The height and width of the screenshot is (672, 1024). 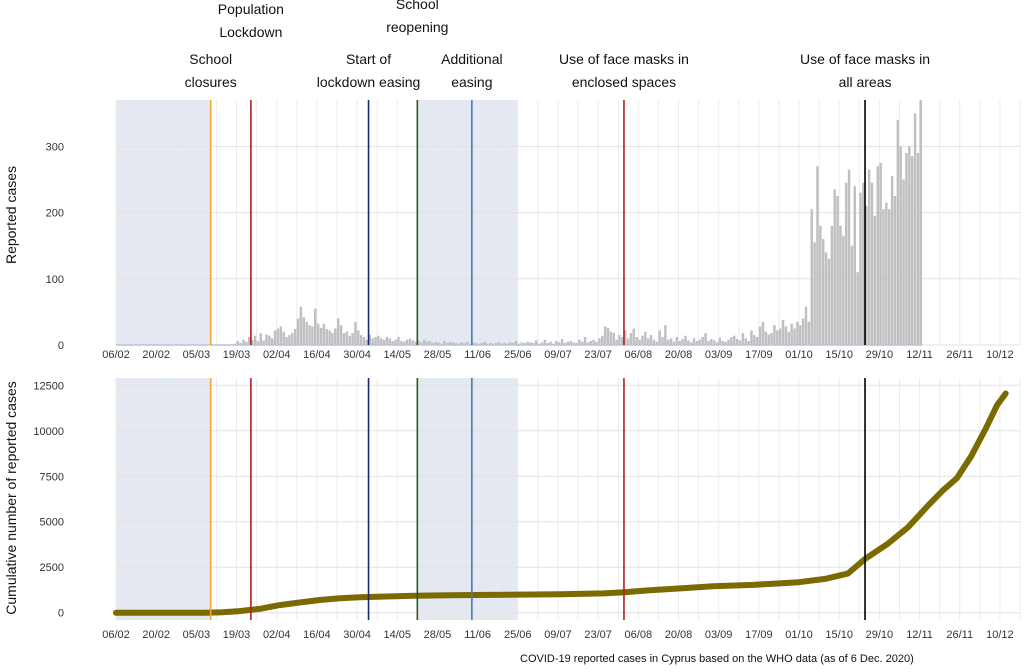 I want to click on top-x-tick-label: 17/09, so click(x=759, y=355).